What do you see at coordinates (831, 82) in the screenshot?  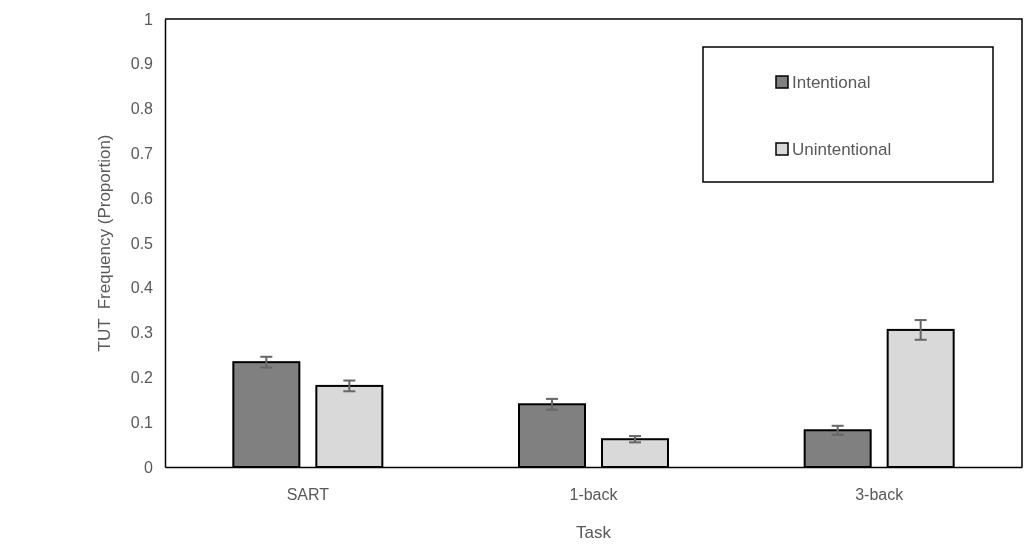 I see `legend-label: Intentional` at bounding box center [831, 82].